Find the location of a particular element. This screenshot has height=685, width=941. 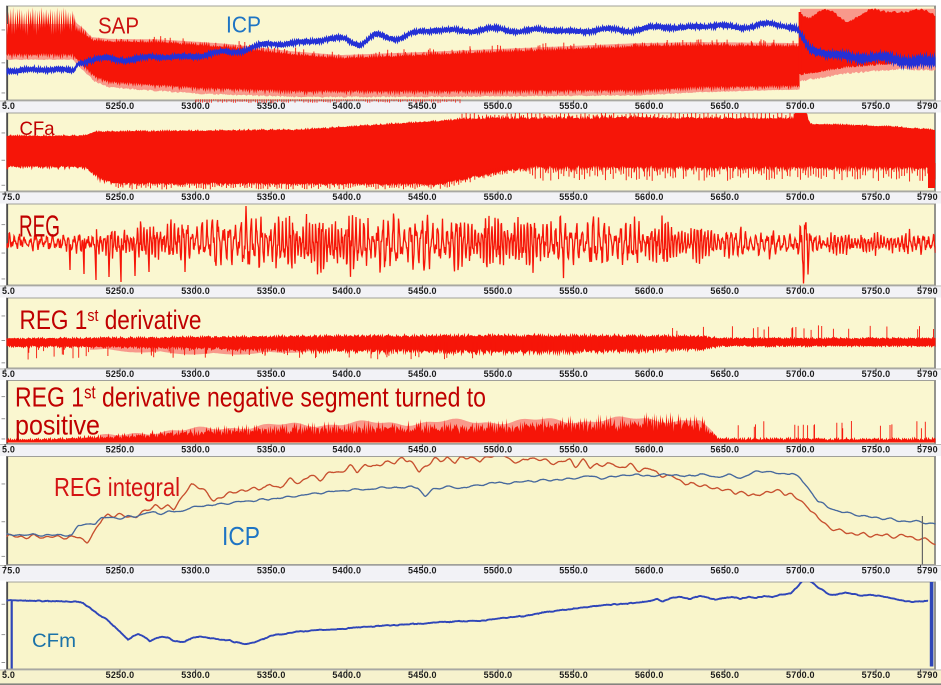

svg-text: REG is located at coordinates (39, 226).